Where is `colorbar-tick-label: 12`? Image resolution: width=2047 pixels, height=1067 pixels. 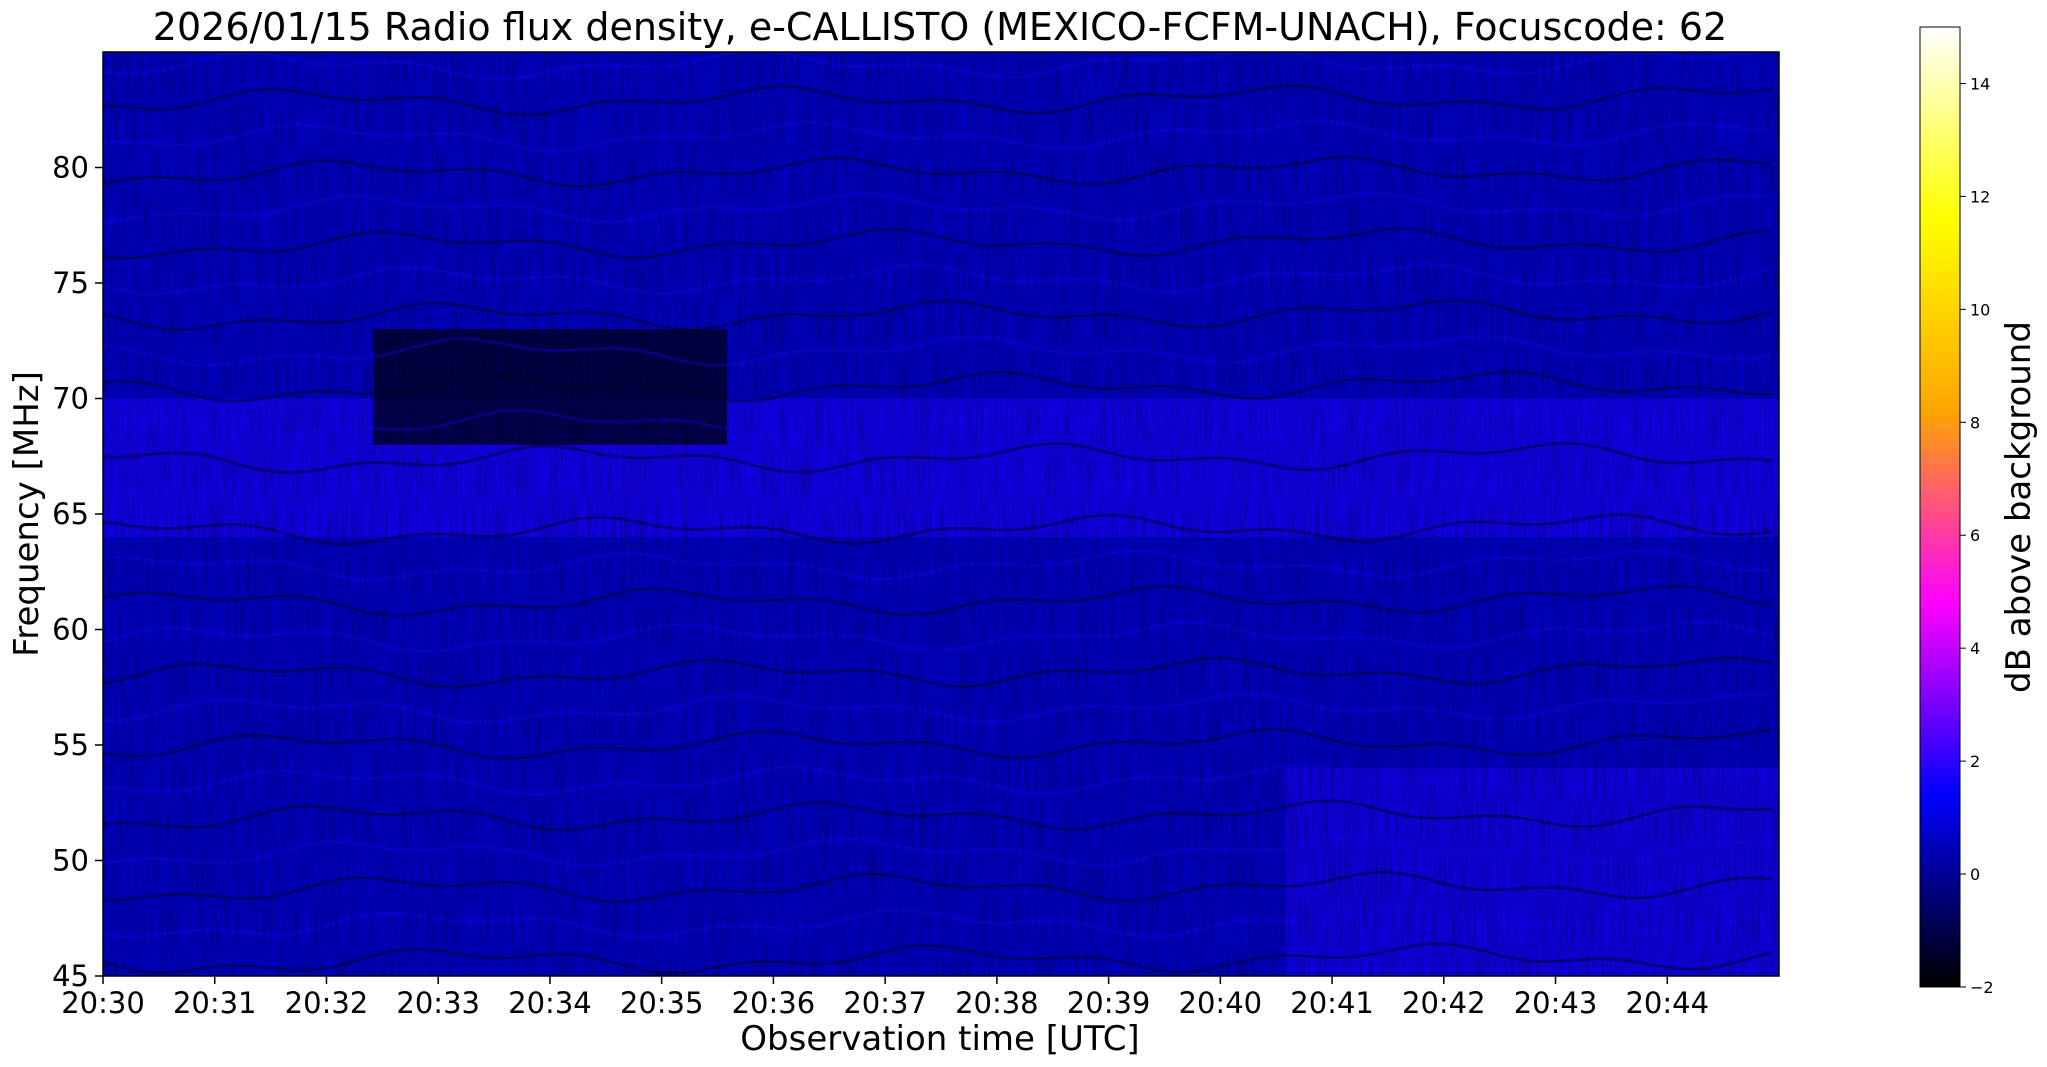
colorbar-tick-label: 12 is located at coordinates (1980, 196).